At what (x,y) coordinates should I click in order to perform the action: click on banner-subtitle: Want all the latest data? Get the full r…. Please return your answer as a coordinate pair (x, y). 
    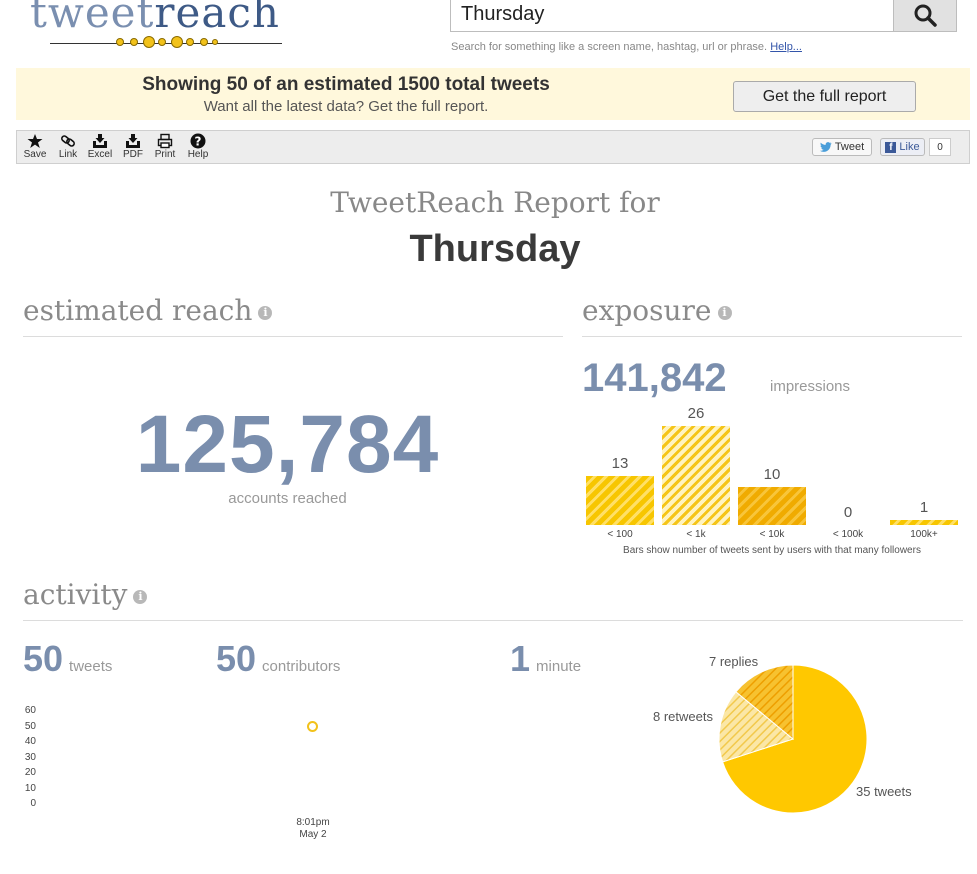
    Looking at the image, I should click on (346, 106).